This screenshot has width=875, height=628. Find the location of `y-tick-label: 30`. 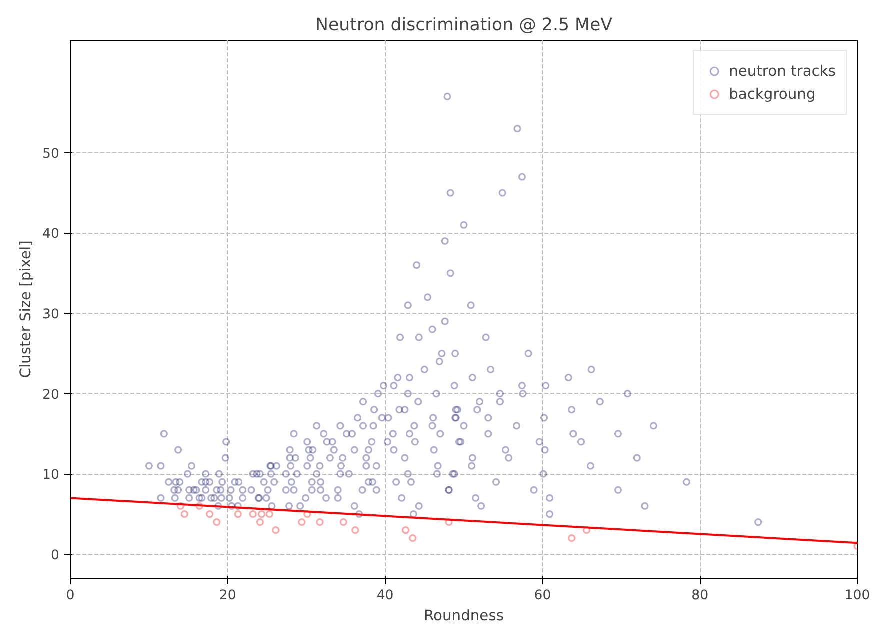

y-tick-label: 30 is located at coordinates (51, 315).